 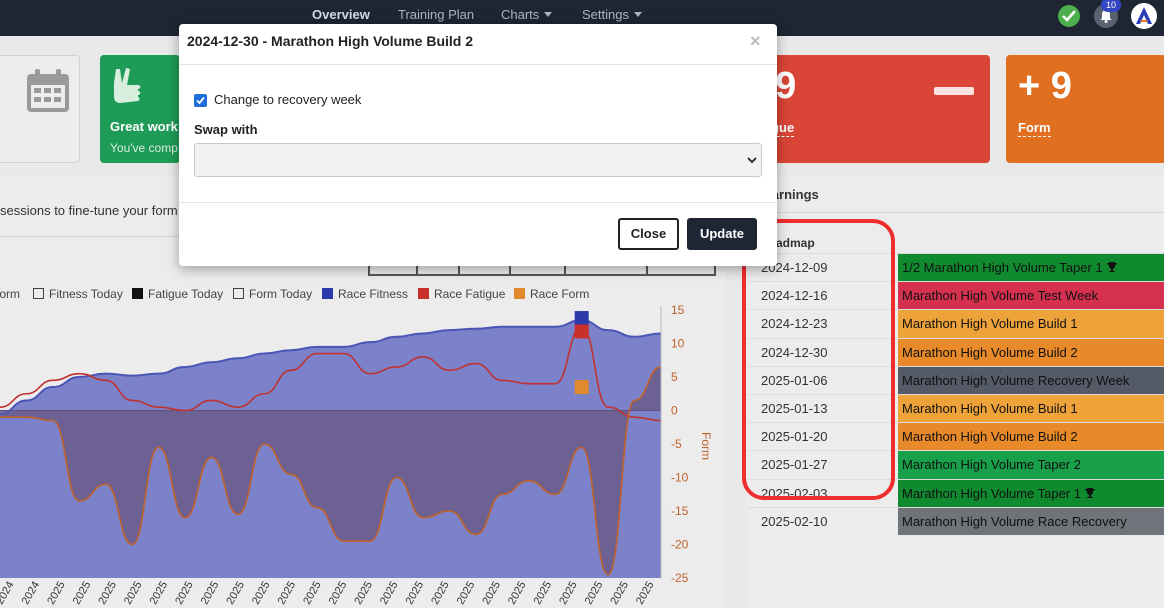 I want to click on y2-tick-label: 15, so click(x=678, y=310).